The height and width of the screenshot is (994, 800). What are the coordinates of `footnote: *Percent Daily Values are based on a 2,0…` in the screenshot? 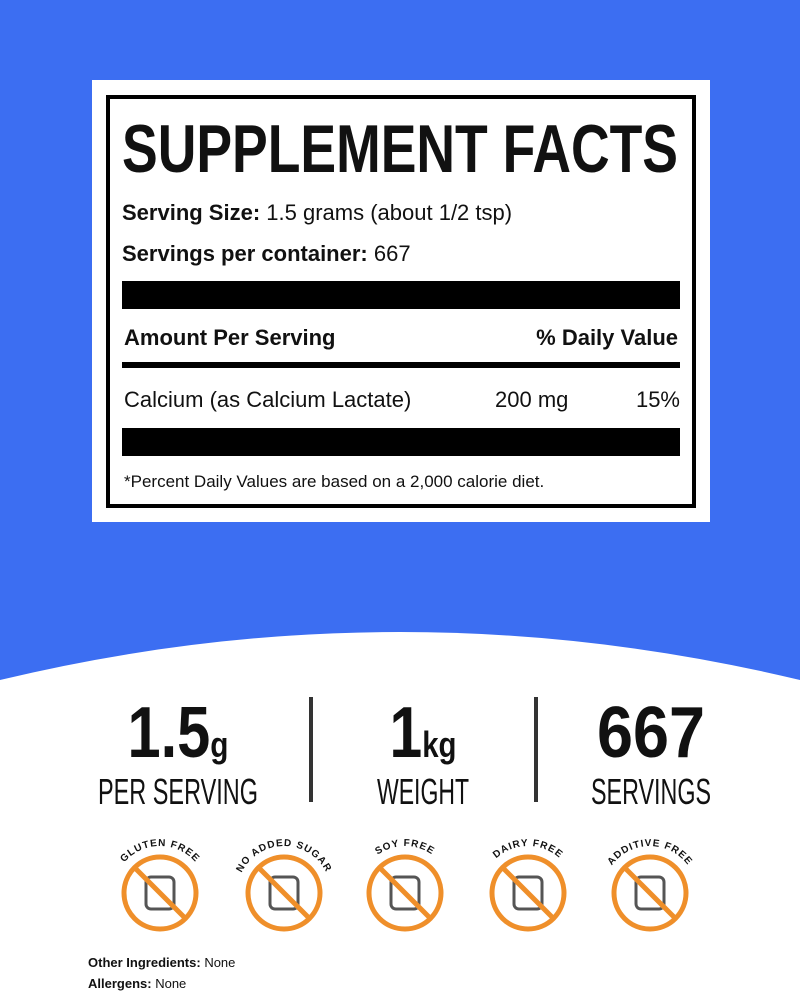 It's located at (334, 481).